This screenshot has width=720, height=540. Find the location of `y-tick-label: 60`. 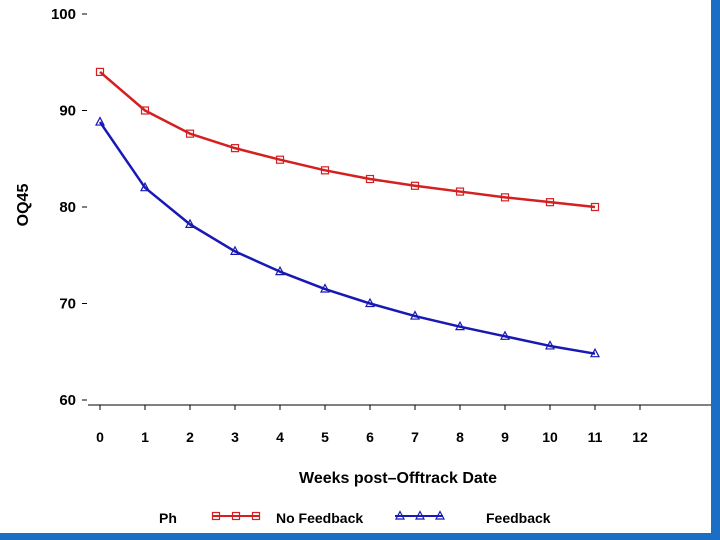

y-tick-label: 60 is located at coordinates (67, 400).